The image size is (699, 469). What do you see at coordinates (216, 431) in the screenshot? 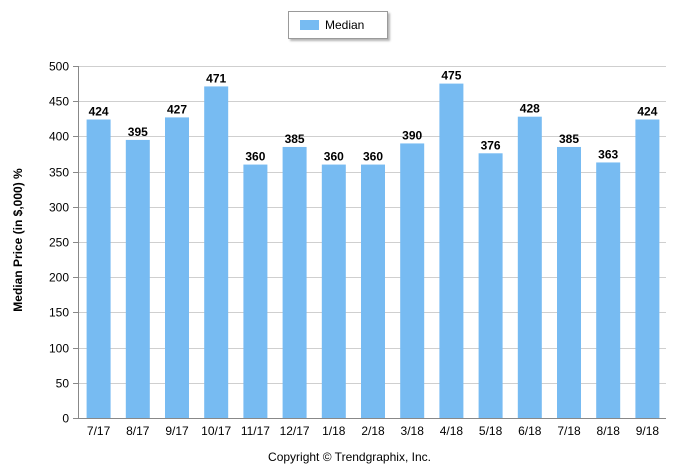
I see `x-tick-label: 10/17` at bounding box center [216, 431].